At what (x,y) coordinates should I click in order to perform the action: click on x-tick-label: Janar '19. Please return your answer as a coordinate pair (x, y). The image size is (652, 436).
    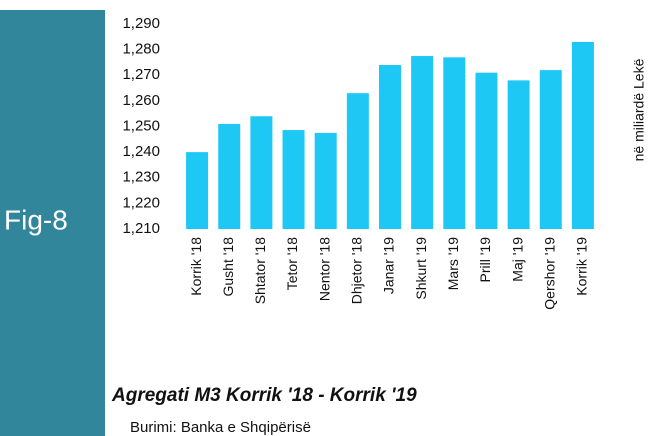
    Looking at the image, I should click on (389, 265).